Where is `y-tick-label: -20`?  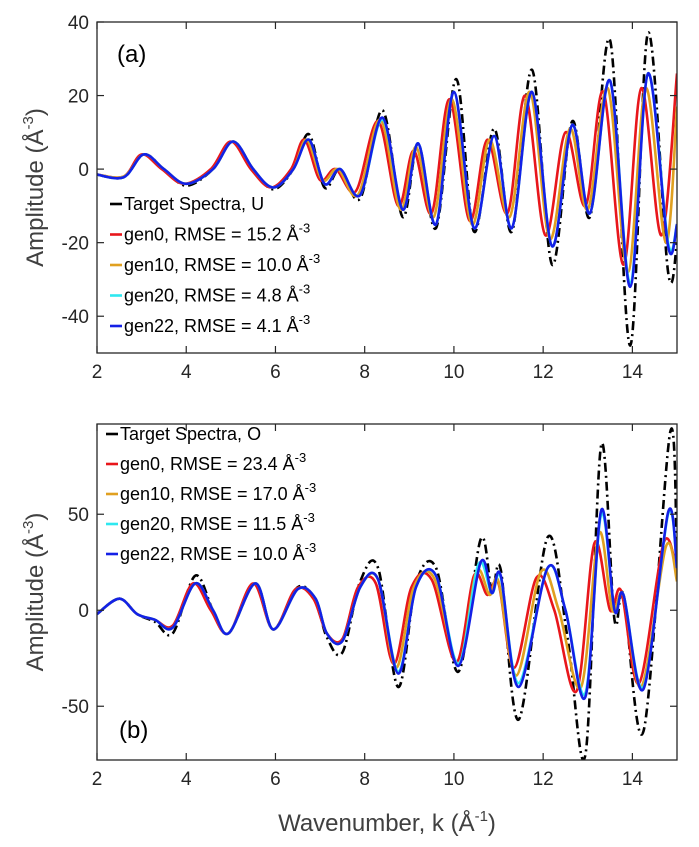 y-tick-label: -20 is located at coordinates (75, 244).